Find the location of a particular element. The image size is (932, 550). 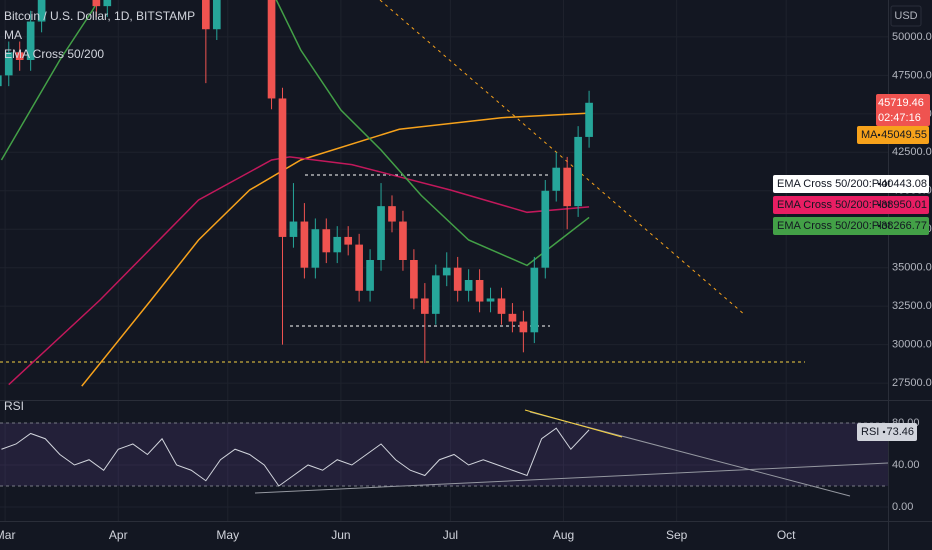

currency: USD is located at coordinates (905, 16).